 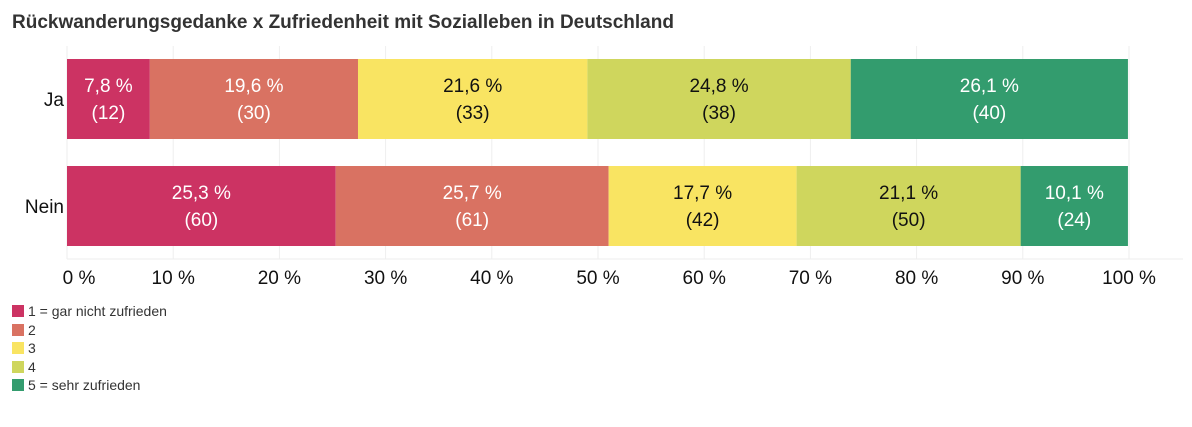 What do you see at coordinates (989, 86) in the screenshot?
I see `data-label-percent: 26,1 %` at bounding box center [989, 86].